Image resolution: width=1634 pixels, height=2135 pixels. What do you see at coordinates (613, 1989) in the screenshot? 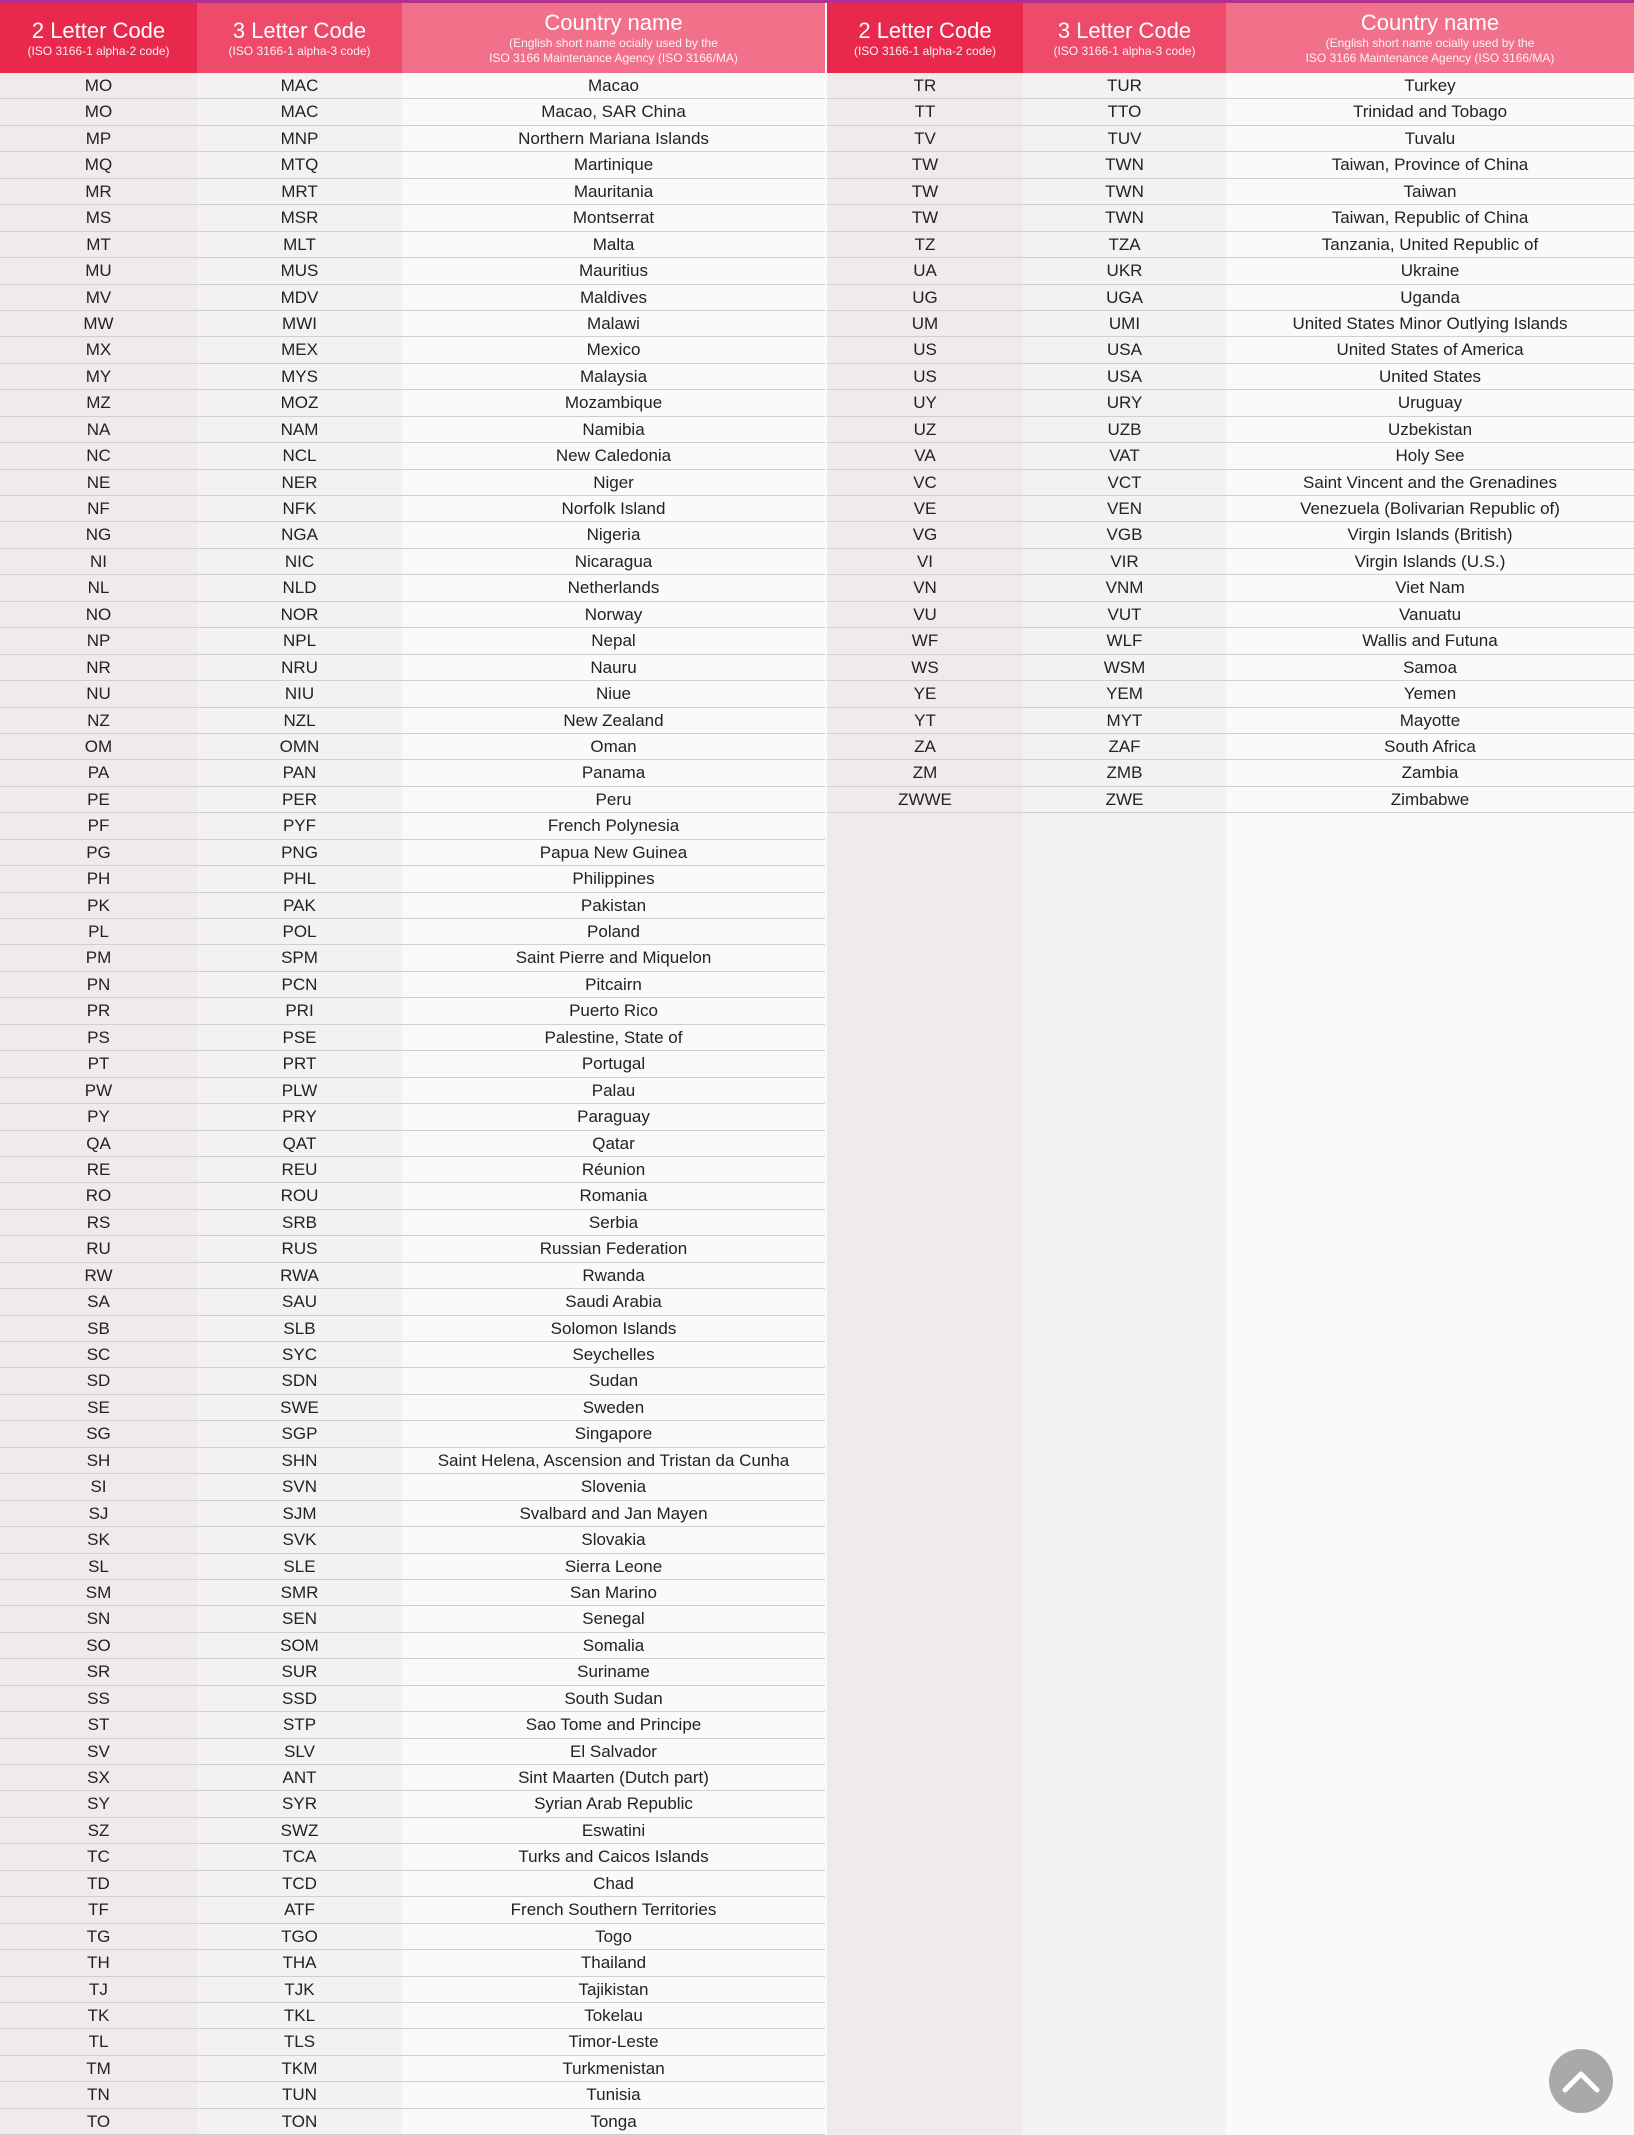
I see `country-name-cell: Tajikistan` at bounding box center [613, 1989].